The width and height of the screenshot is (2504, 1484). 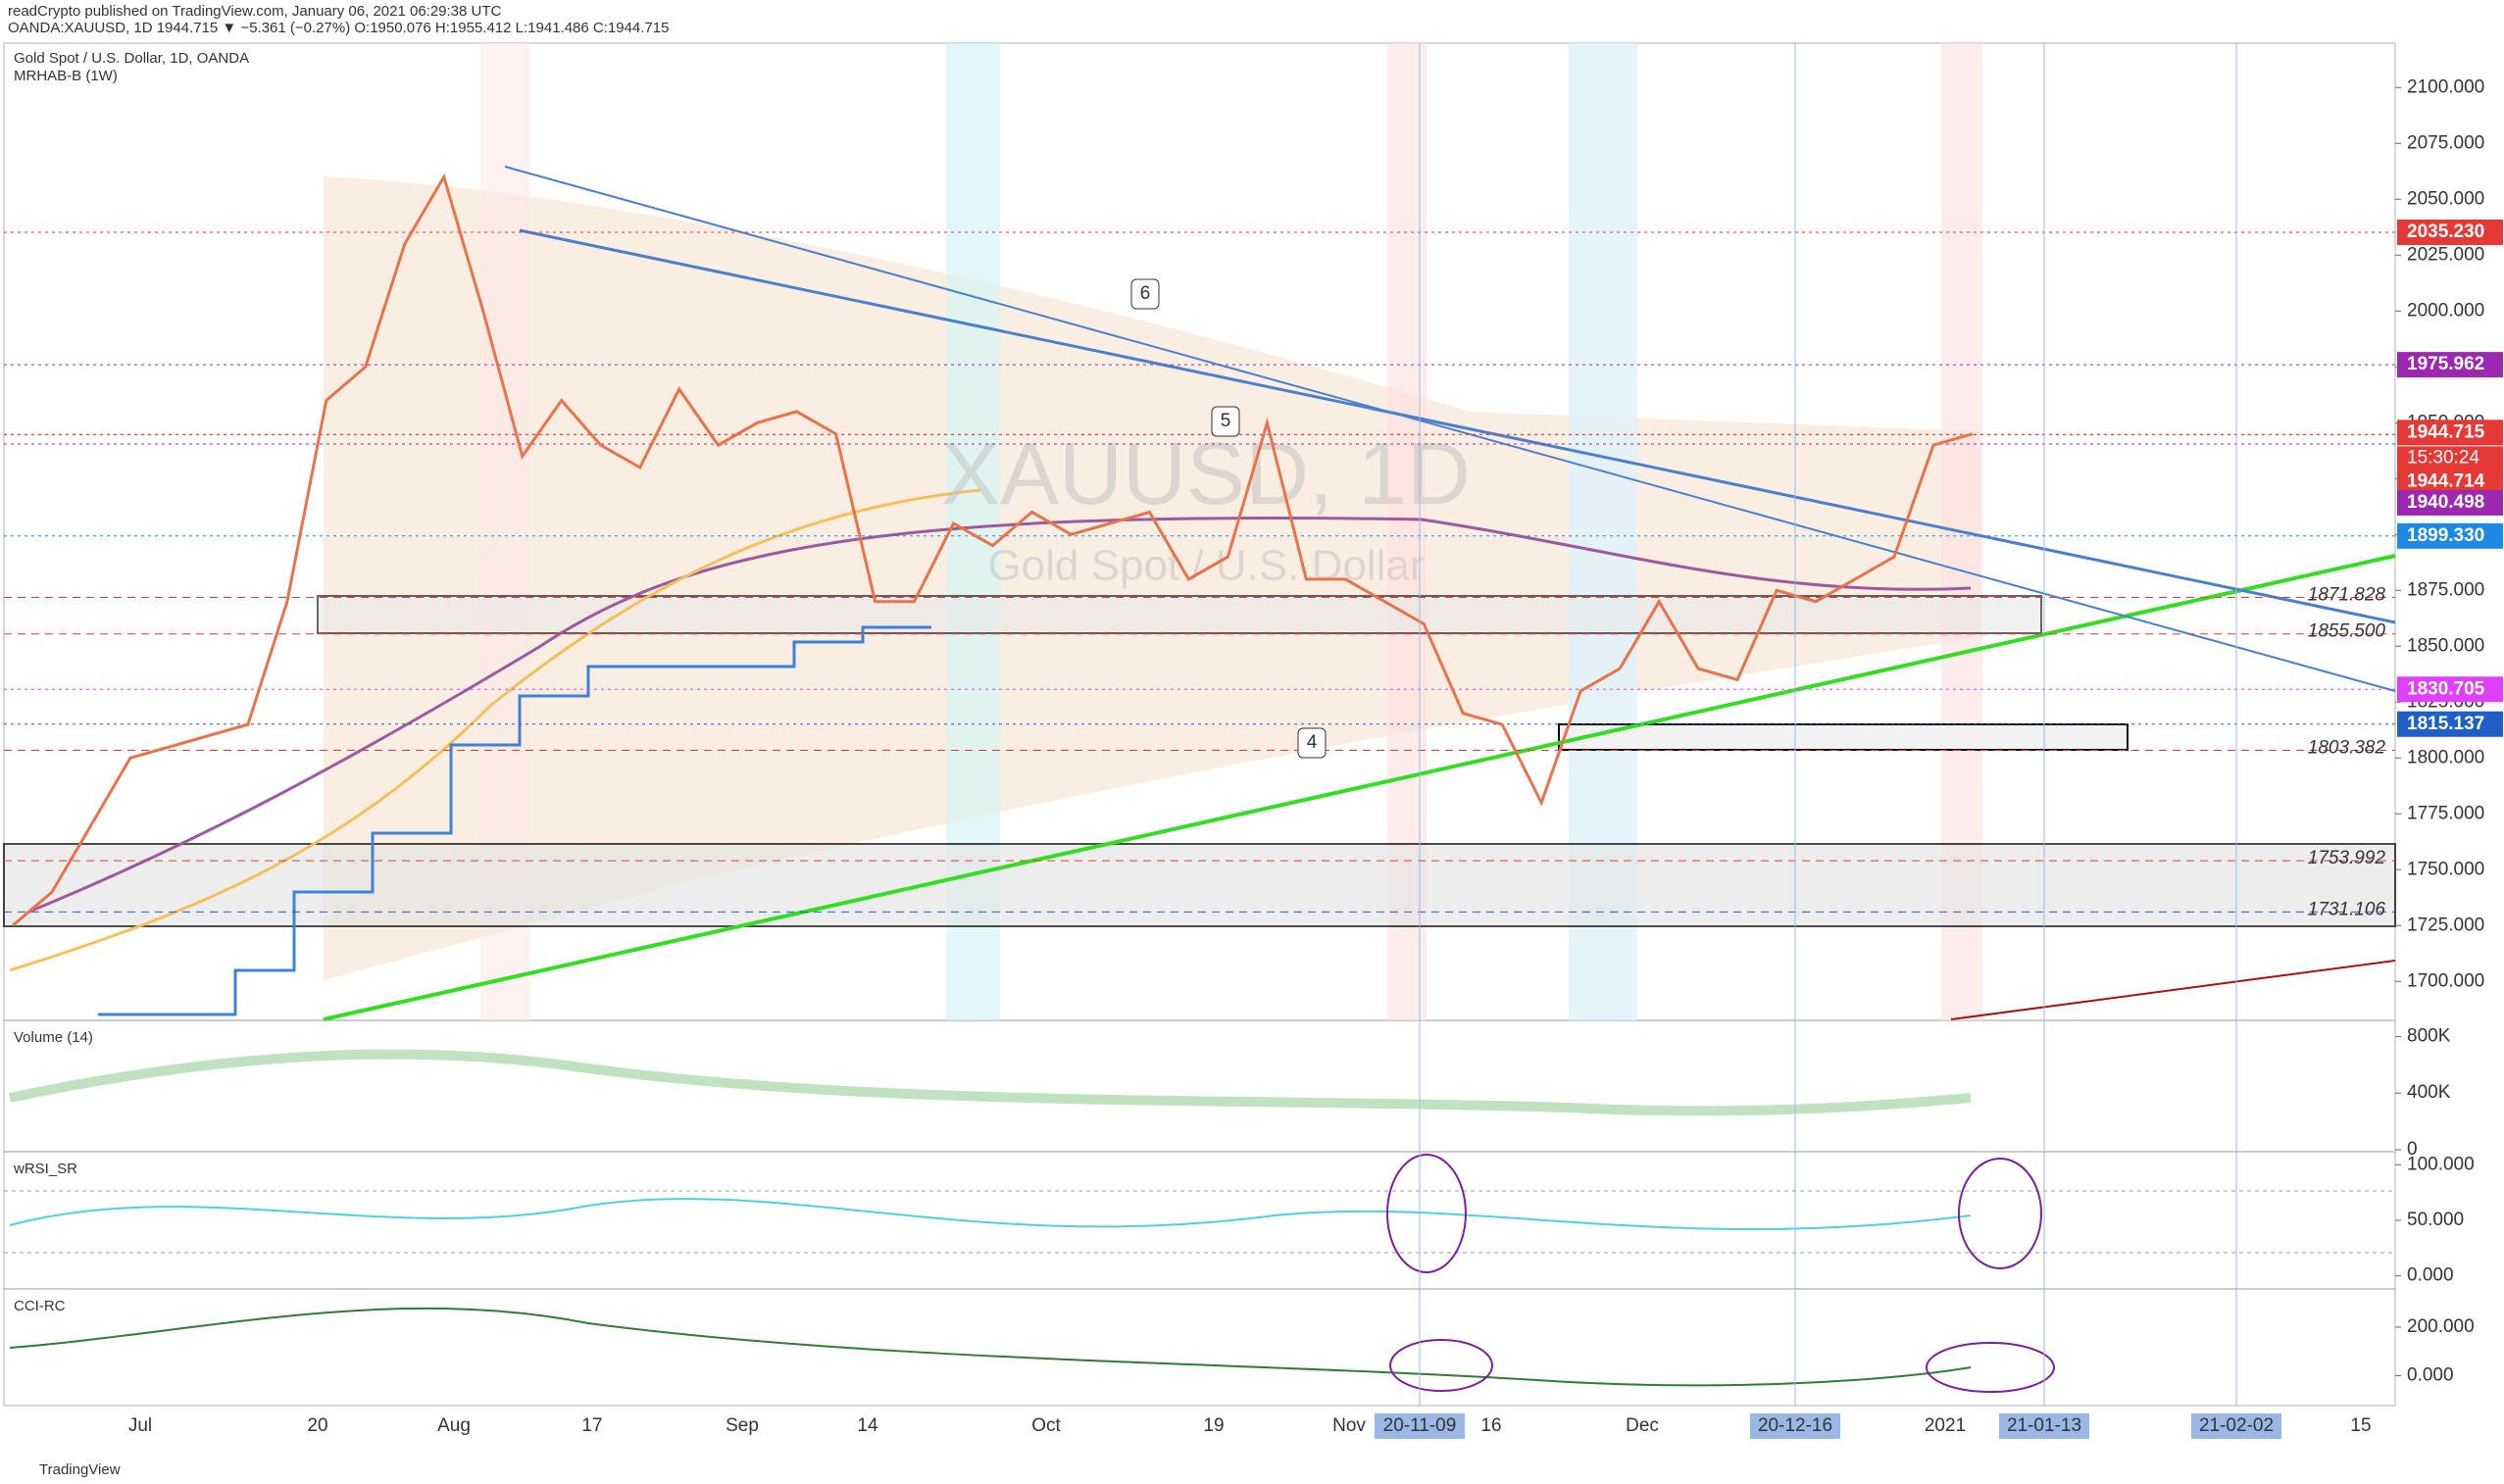 I want to click on date-marker: 21-01-13, so click(x=2044, y=1426).